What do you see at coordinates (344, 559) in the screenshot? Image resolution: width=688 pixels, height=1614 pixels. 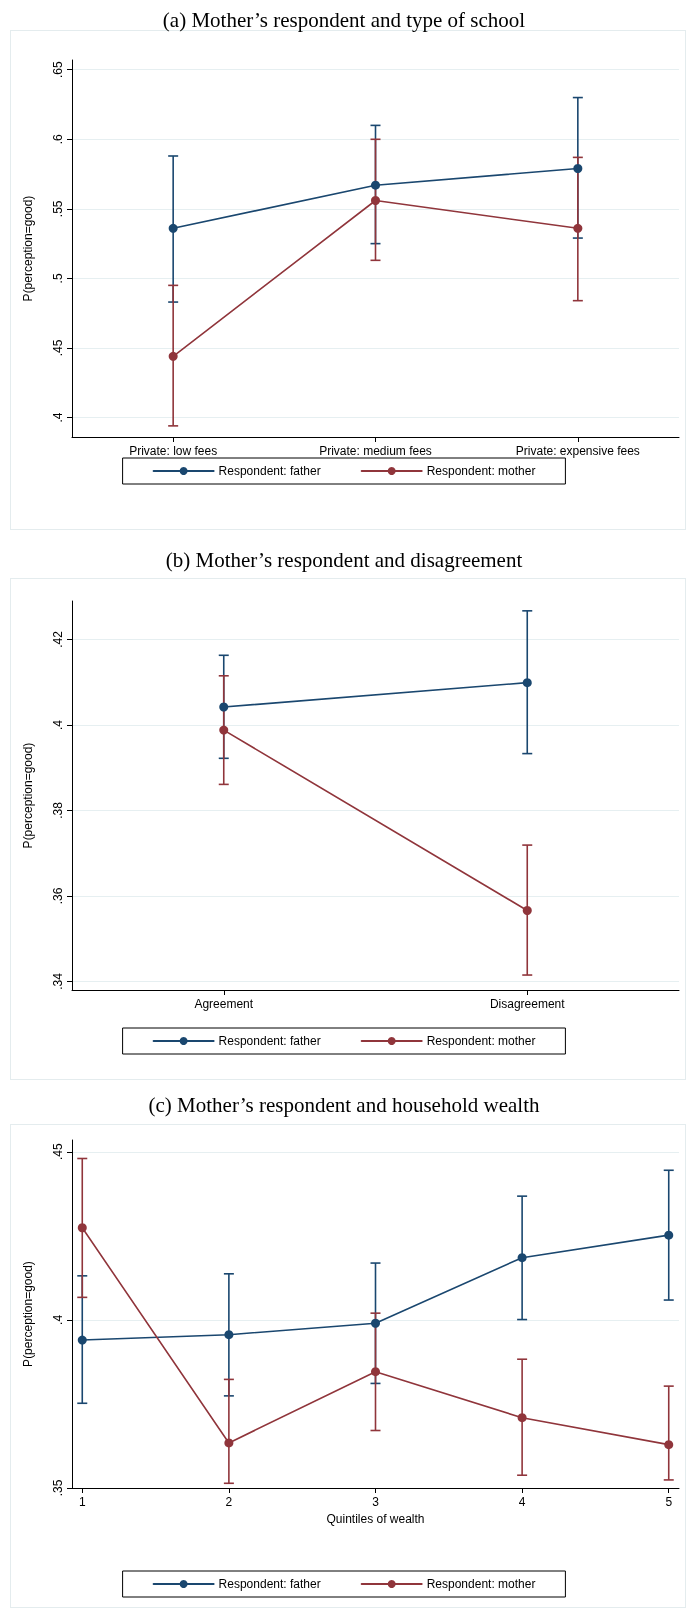 I see `chart-title: (b) Mother’s respondent and disagreement` at bounding box center [344, 559].